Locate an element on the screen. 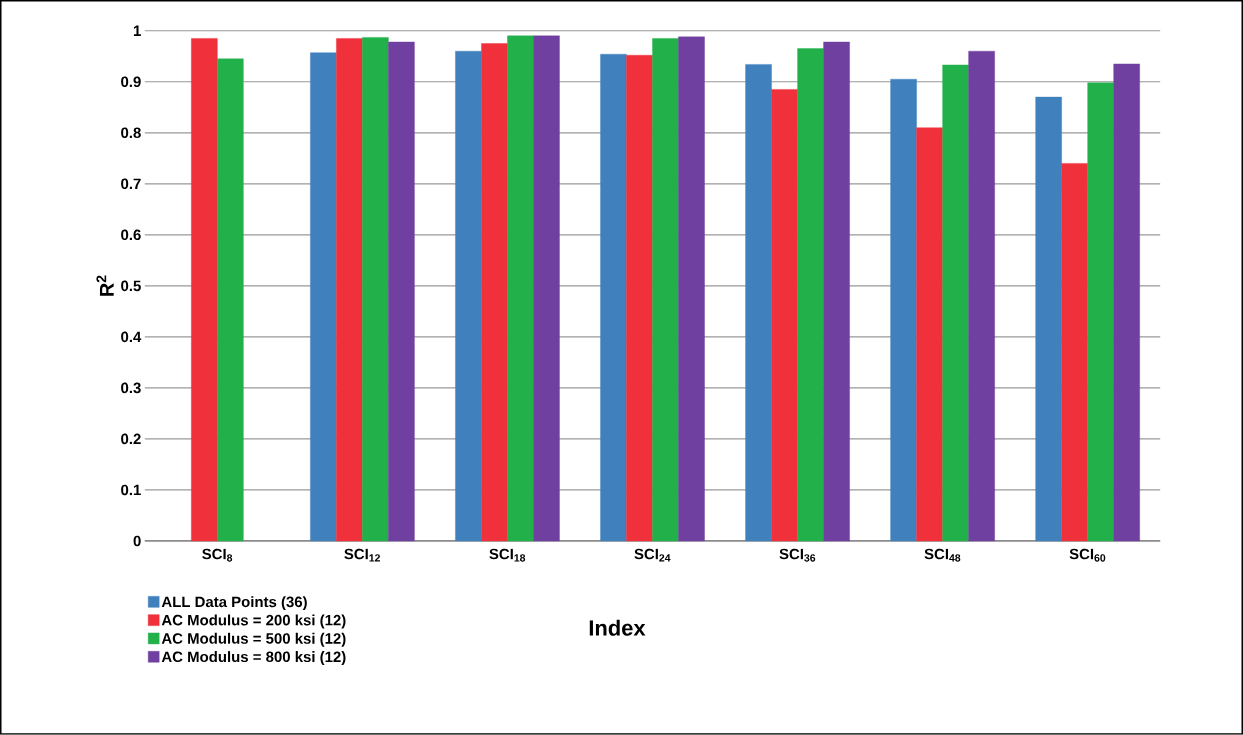 This screenshot has height=735, width=1243. x-tick-label: SCI$_{36}$ is located at coordinates (797, 555).